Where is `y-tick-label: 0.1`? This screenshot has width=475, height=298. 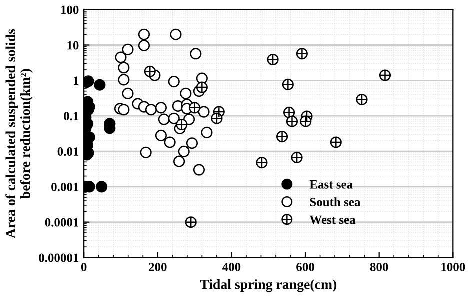 y-tick-label: 0.1 is located at coordinates (71, 116).